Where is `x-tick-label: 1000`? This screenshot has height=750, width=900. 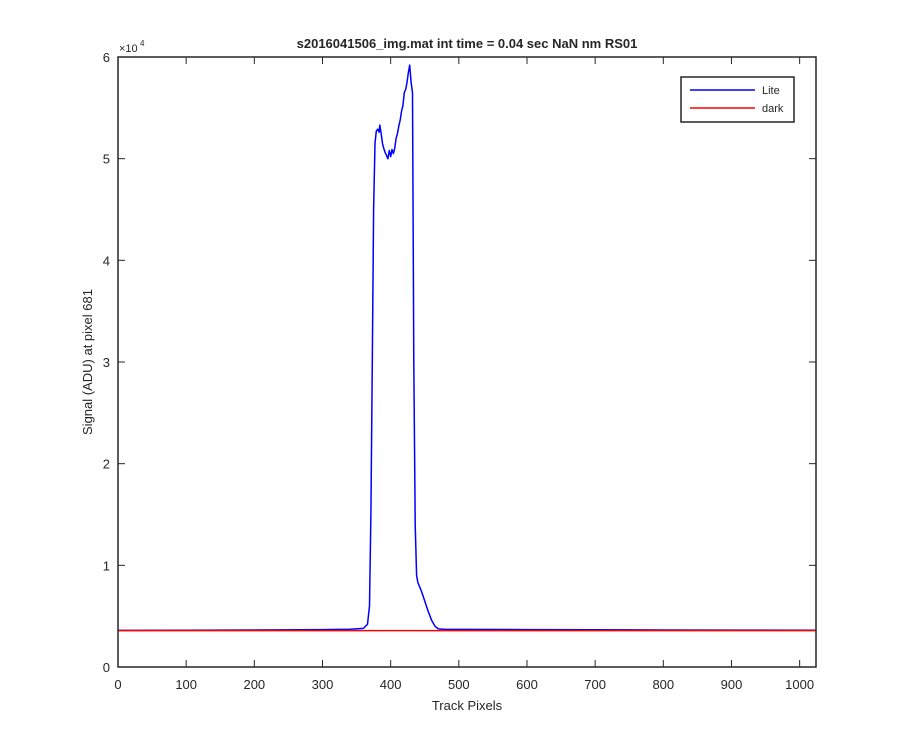 x-tick-label: 1000 is located at coordinates (799, 684).